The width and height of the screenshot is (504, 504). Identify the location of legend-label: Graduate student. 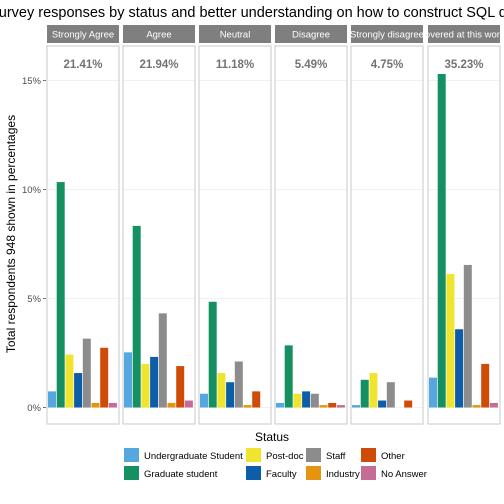
(181, 474).